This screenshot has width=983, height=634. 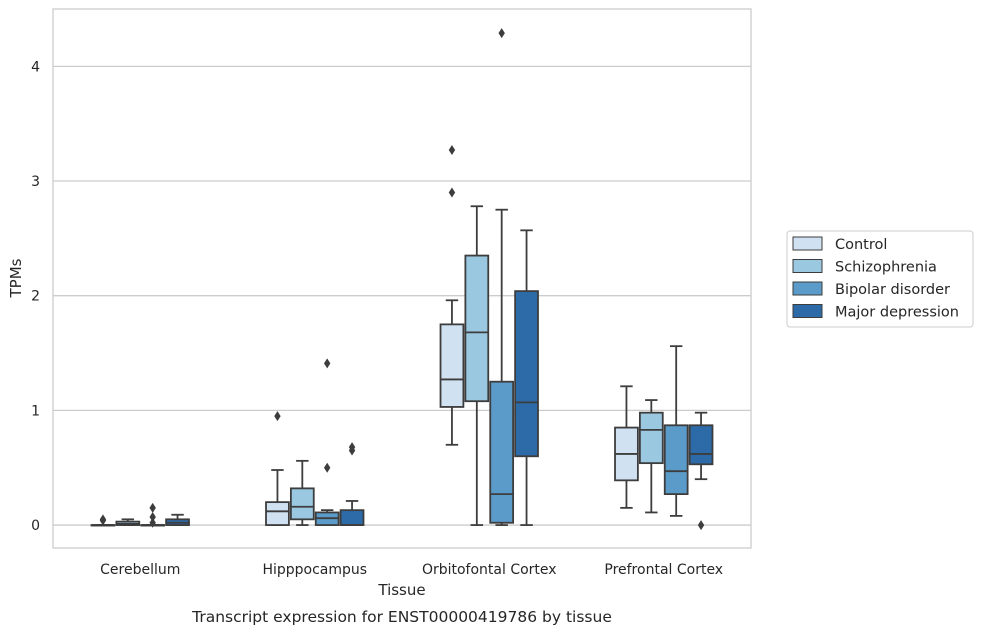 I want to click on x-tick-label: Orbitofontal Cortex, so click(x=489, y=570).